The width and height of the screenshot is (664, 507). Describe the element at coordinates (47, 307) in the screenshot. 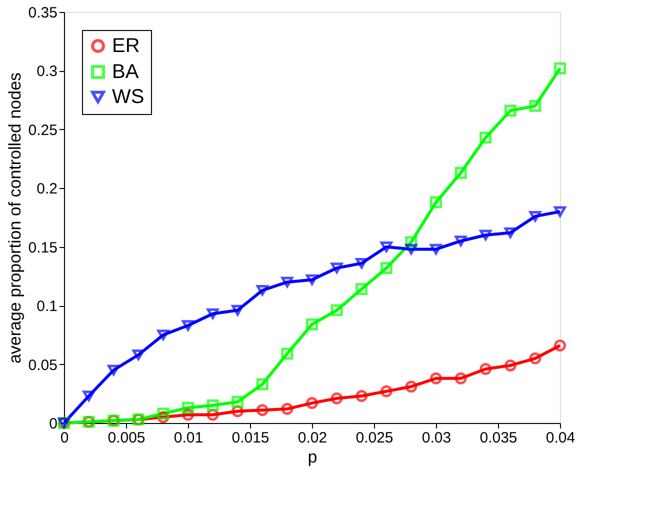

I see `y-tick-label: 0.1` at that location.